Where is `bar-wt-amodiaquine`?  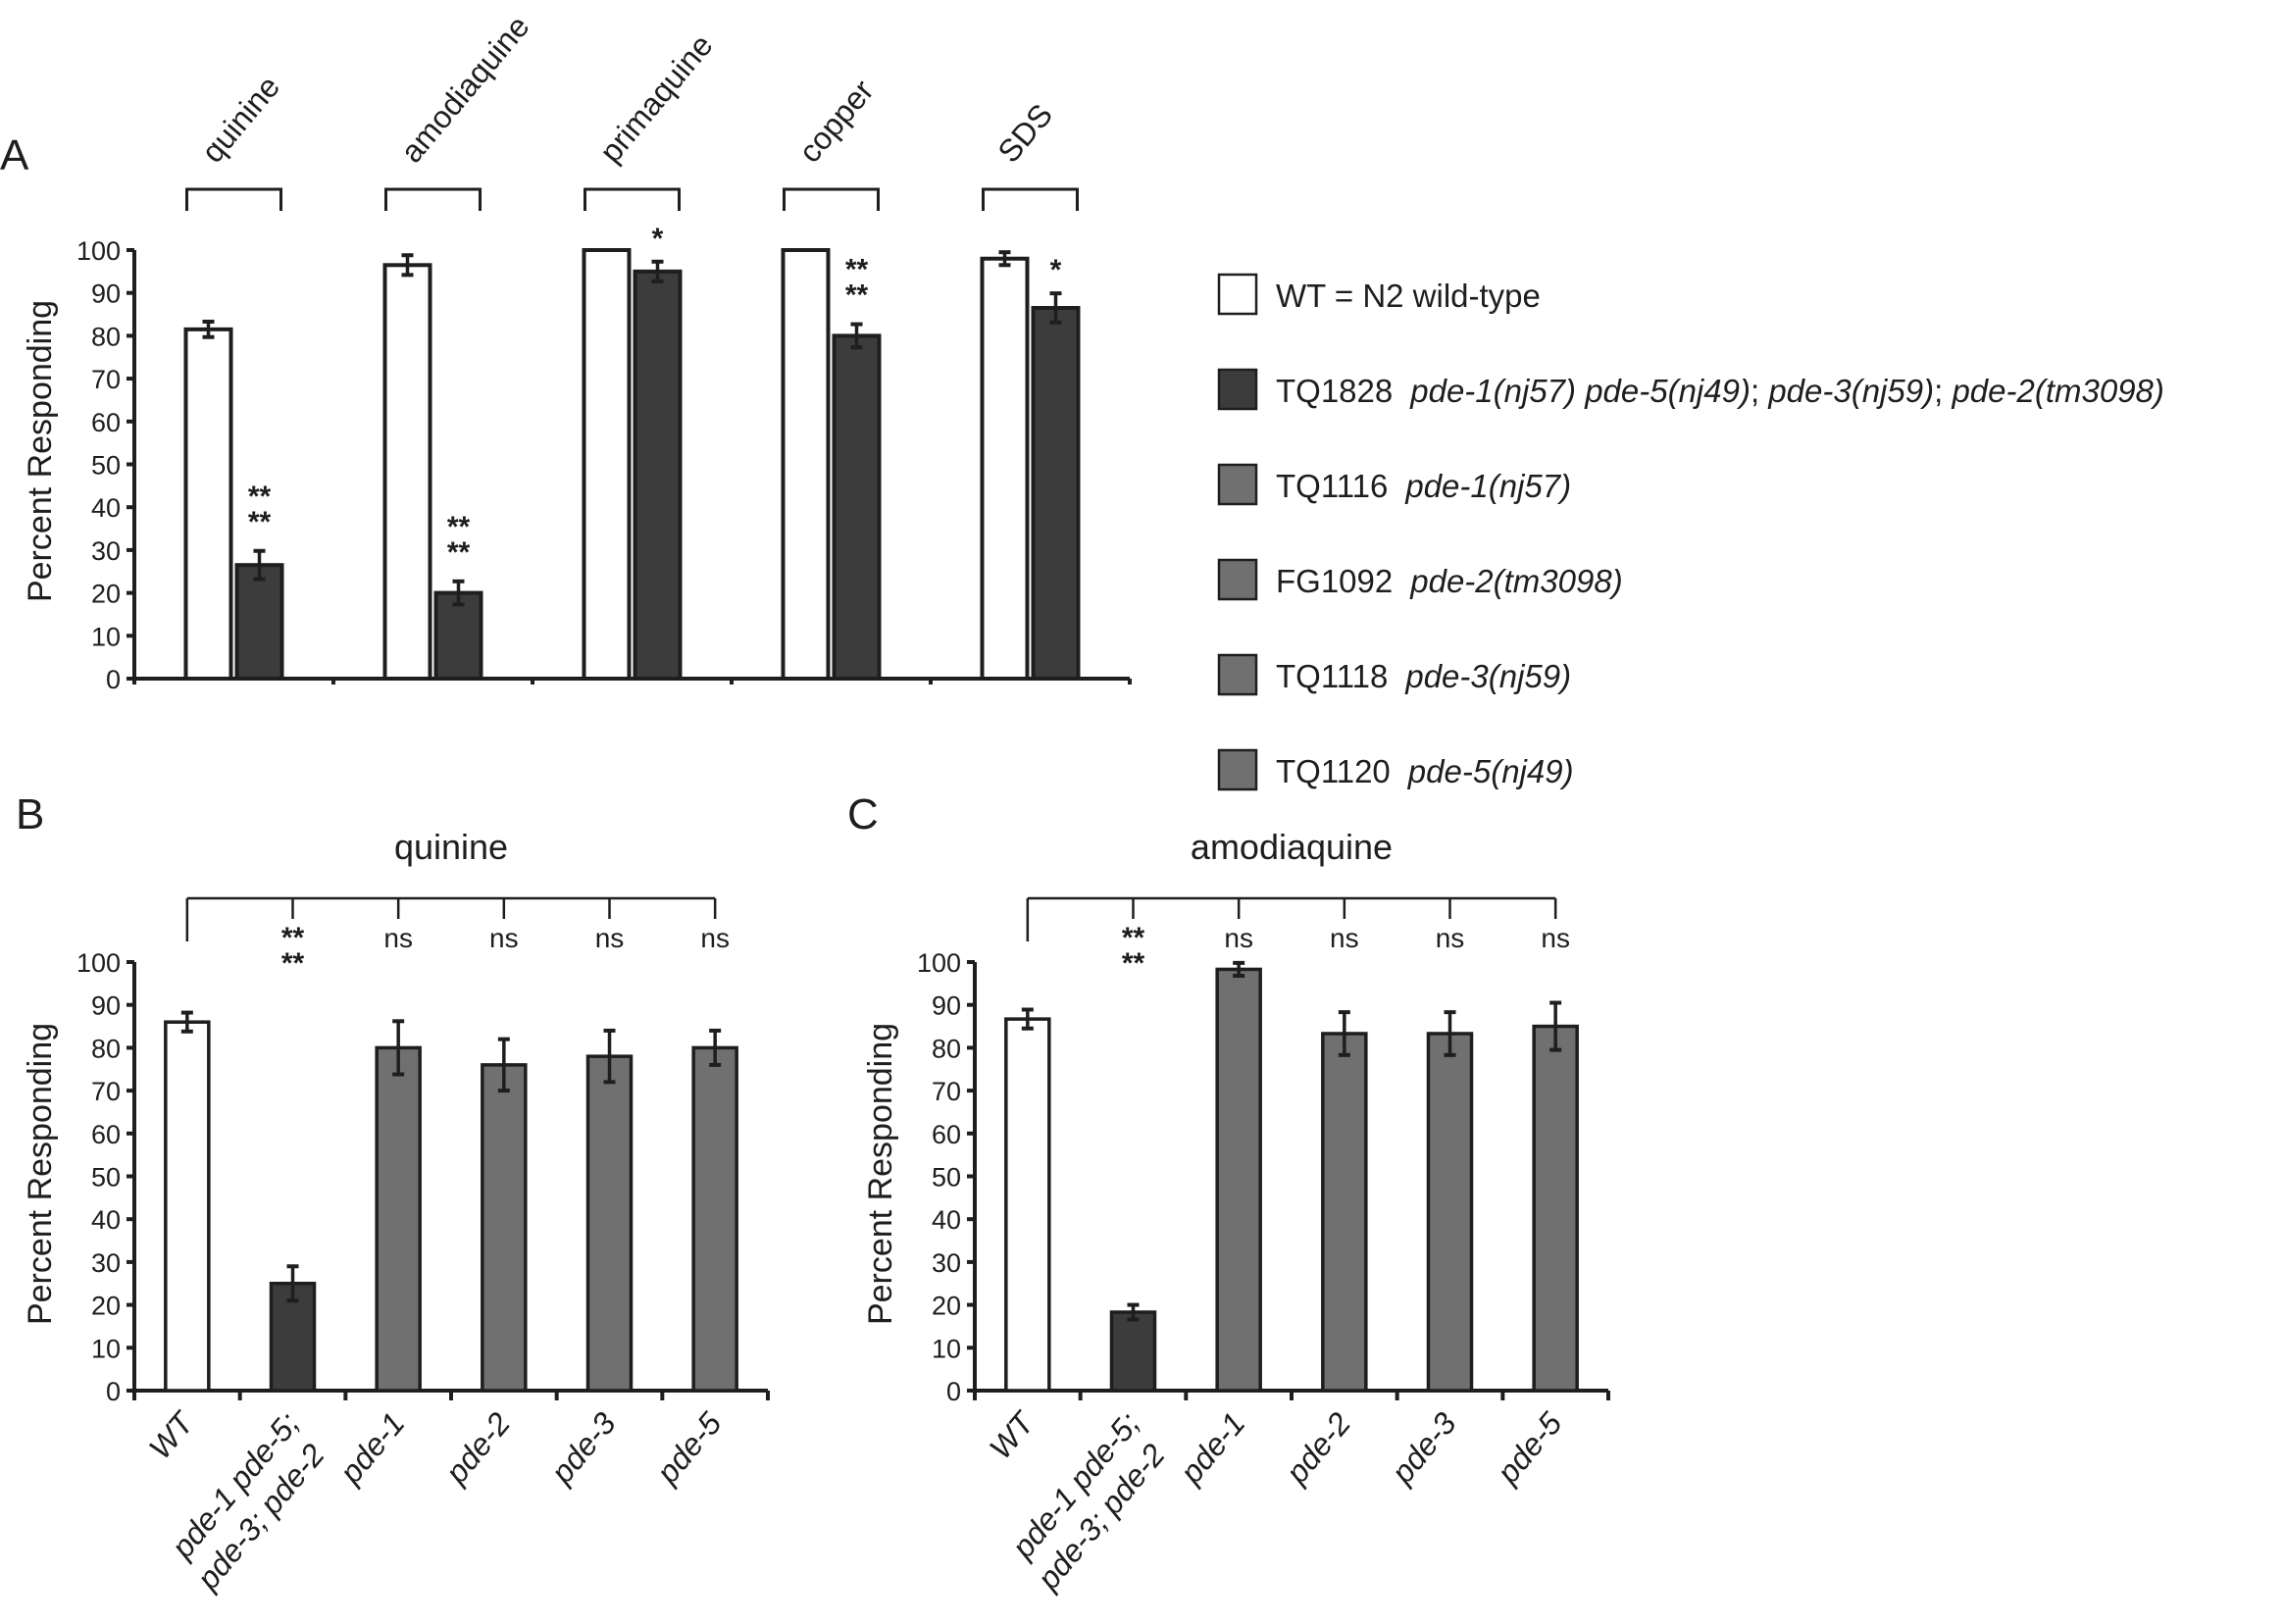
bar-wt-amodiaquine is located at coordinates (407, 472).